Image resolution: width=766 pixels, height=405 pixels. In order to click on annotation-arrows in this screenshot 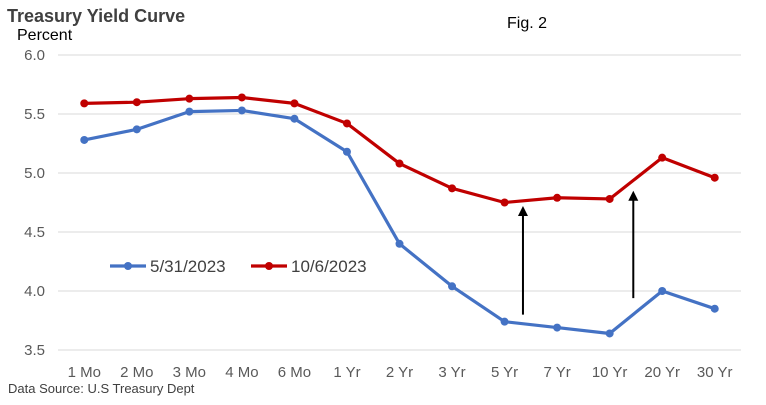, I will do `click(578, 252)`.